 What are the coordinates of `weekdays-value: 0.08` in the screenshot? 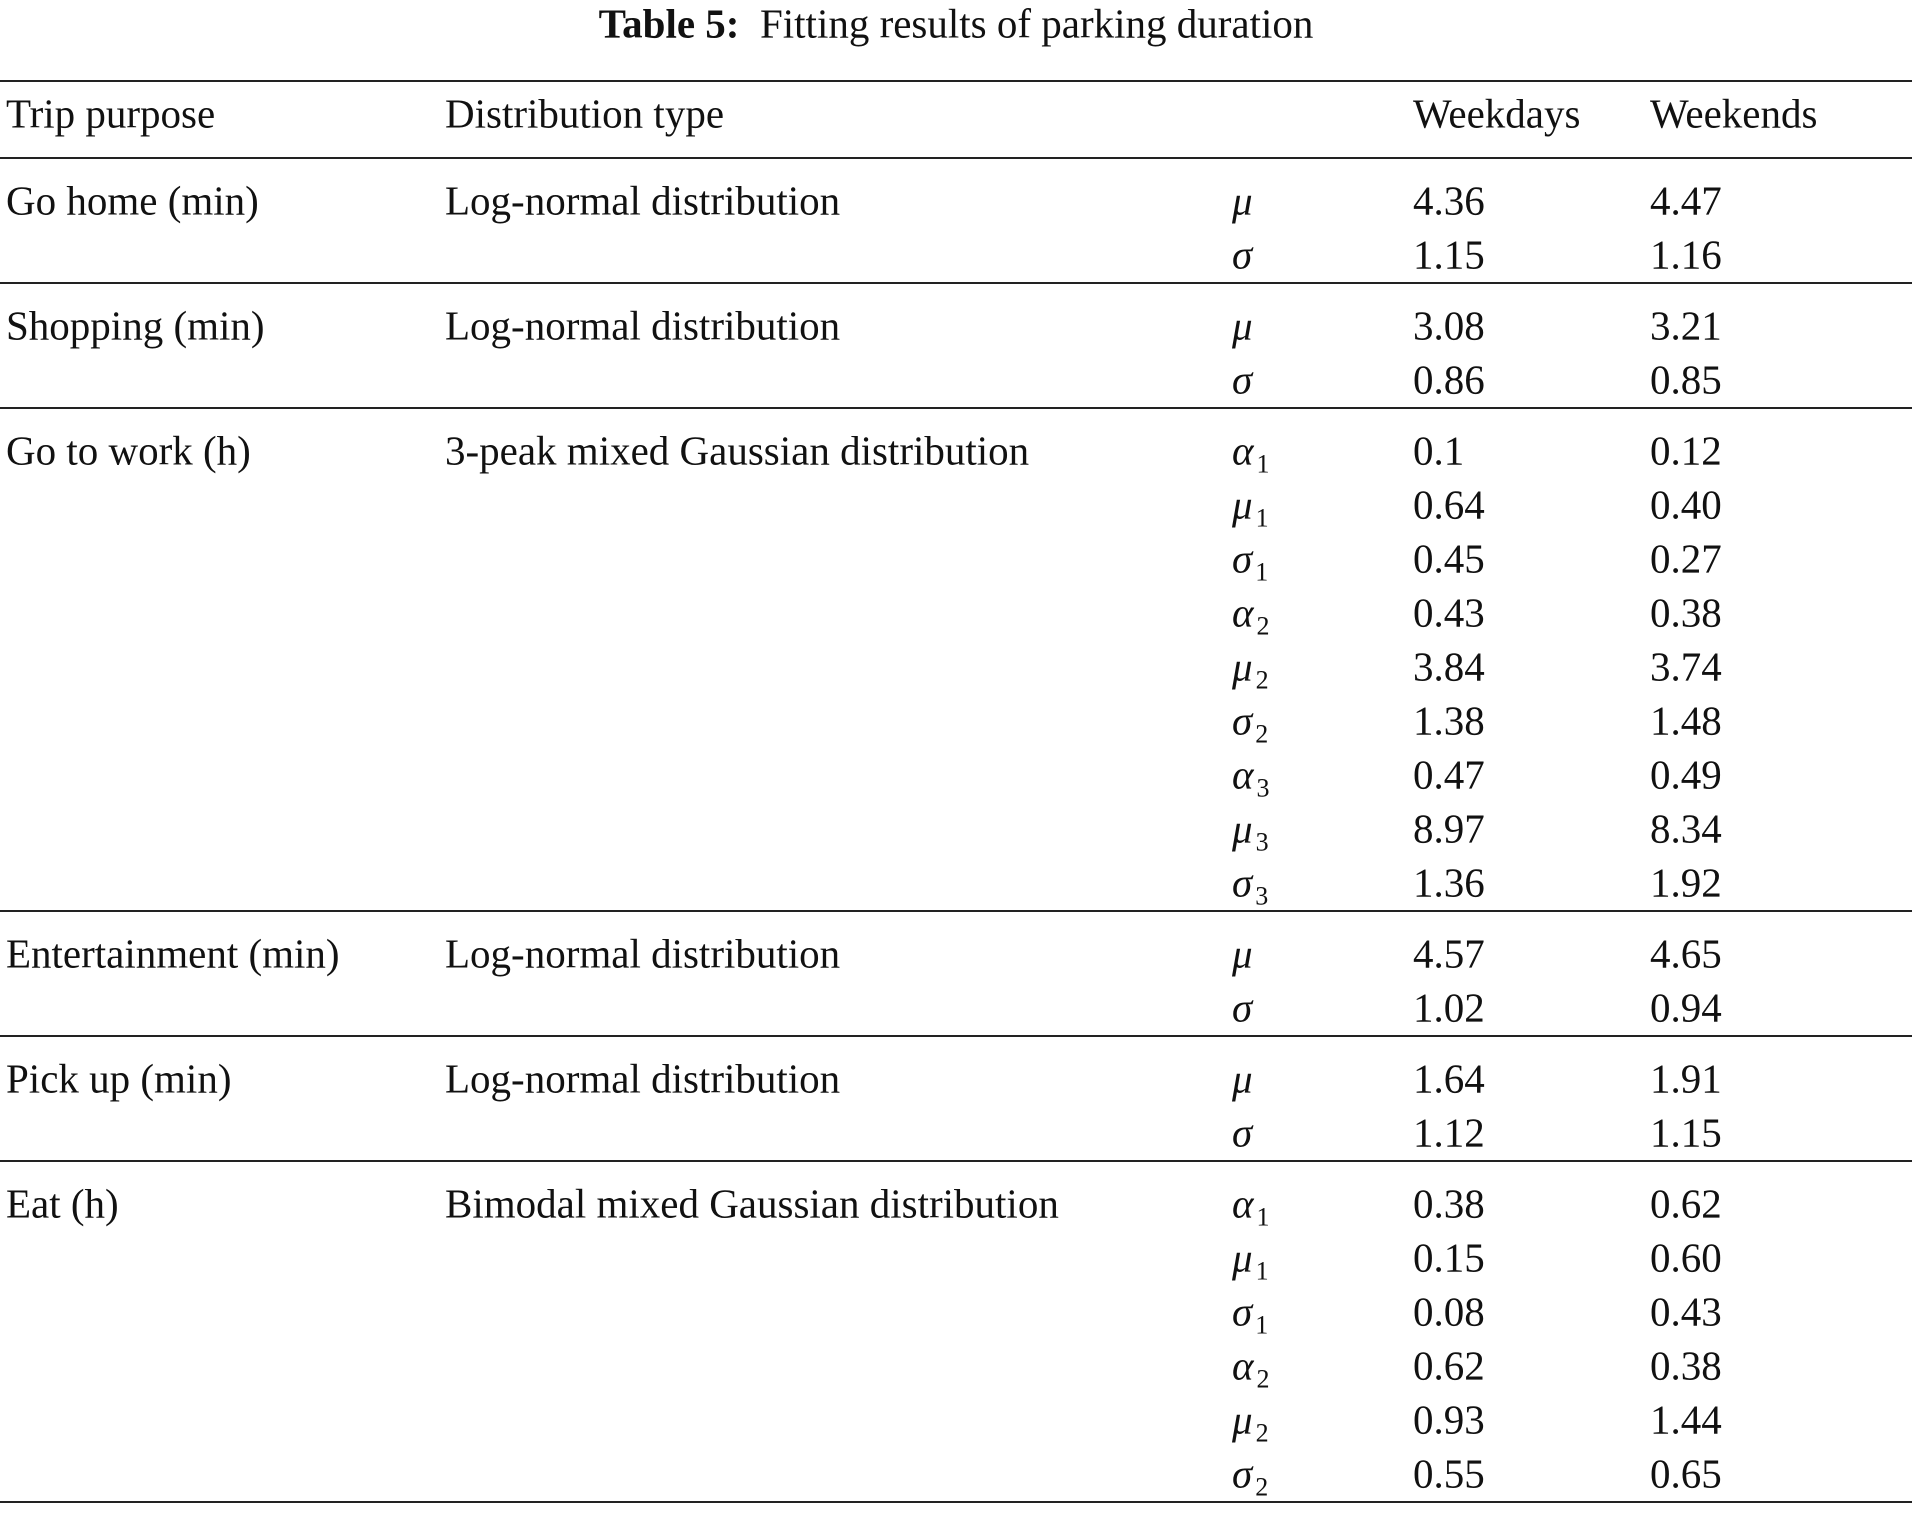 It's located at (1449, 1311).